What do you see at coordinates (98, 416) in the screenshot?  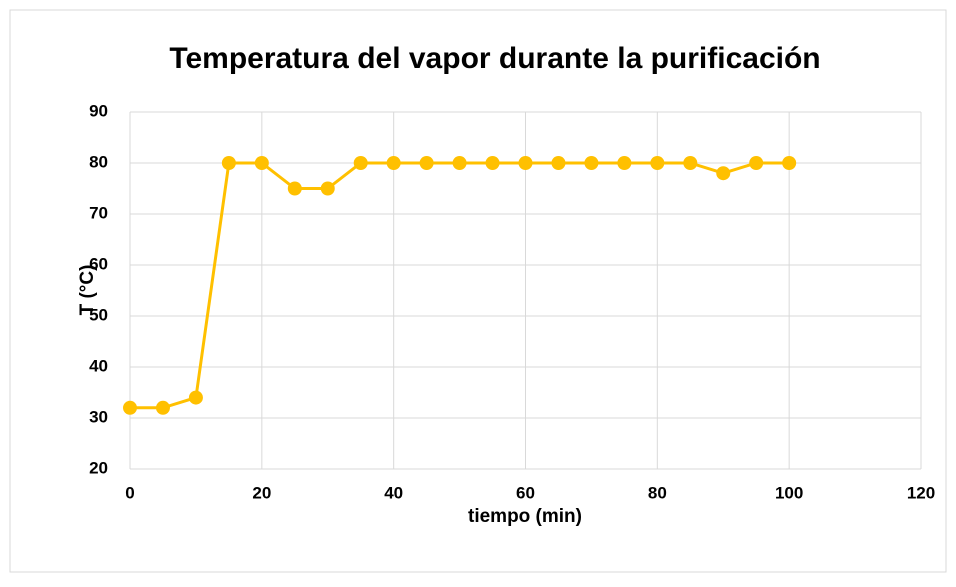 I see `y-tick-label: 30` at bounding box center [98, 416].